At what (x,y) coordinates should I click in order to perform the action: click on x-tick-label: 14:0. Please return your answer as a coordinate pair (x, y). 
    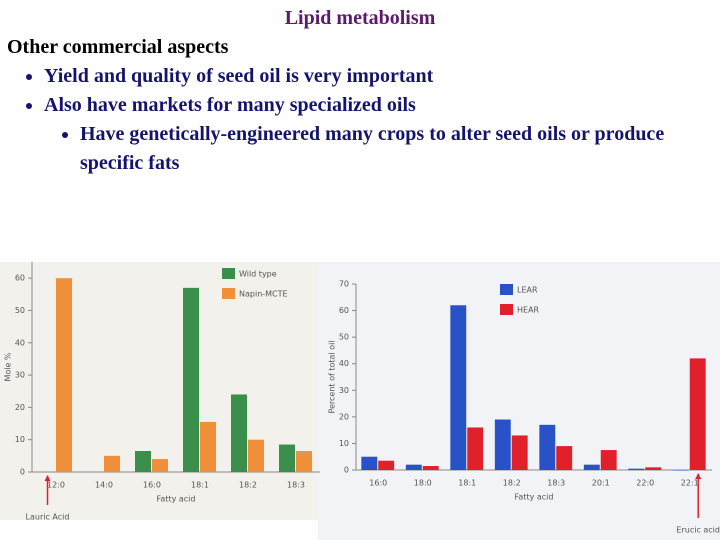
    Looking at the image, I should click on (104, 485).